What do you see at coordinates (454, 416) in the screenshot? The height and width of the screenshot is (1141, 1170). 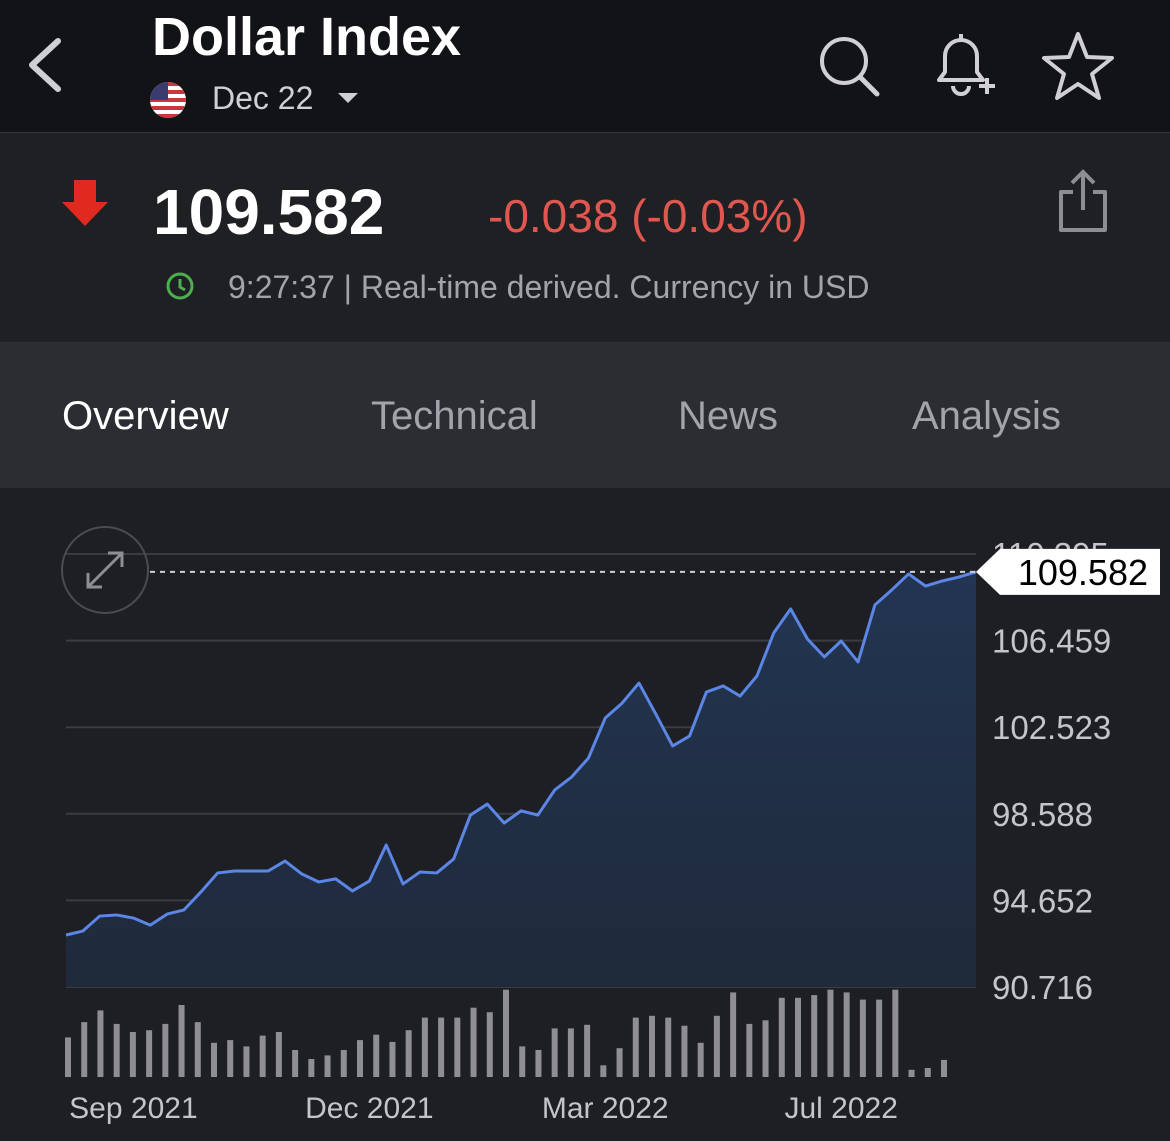 I see `tab: Technical` at bounding box center [454, 416].